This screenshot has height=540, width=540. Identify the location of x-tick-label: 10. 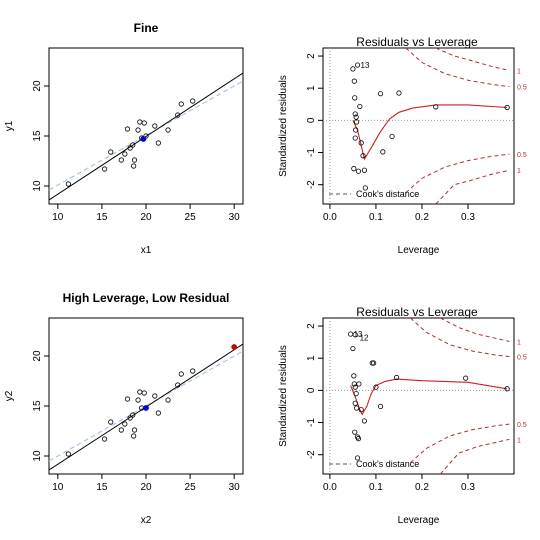
(58, 217).